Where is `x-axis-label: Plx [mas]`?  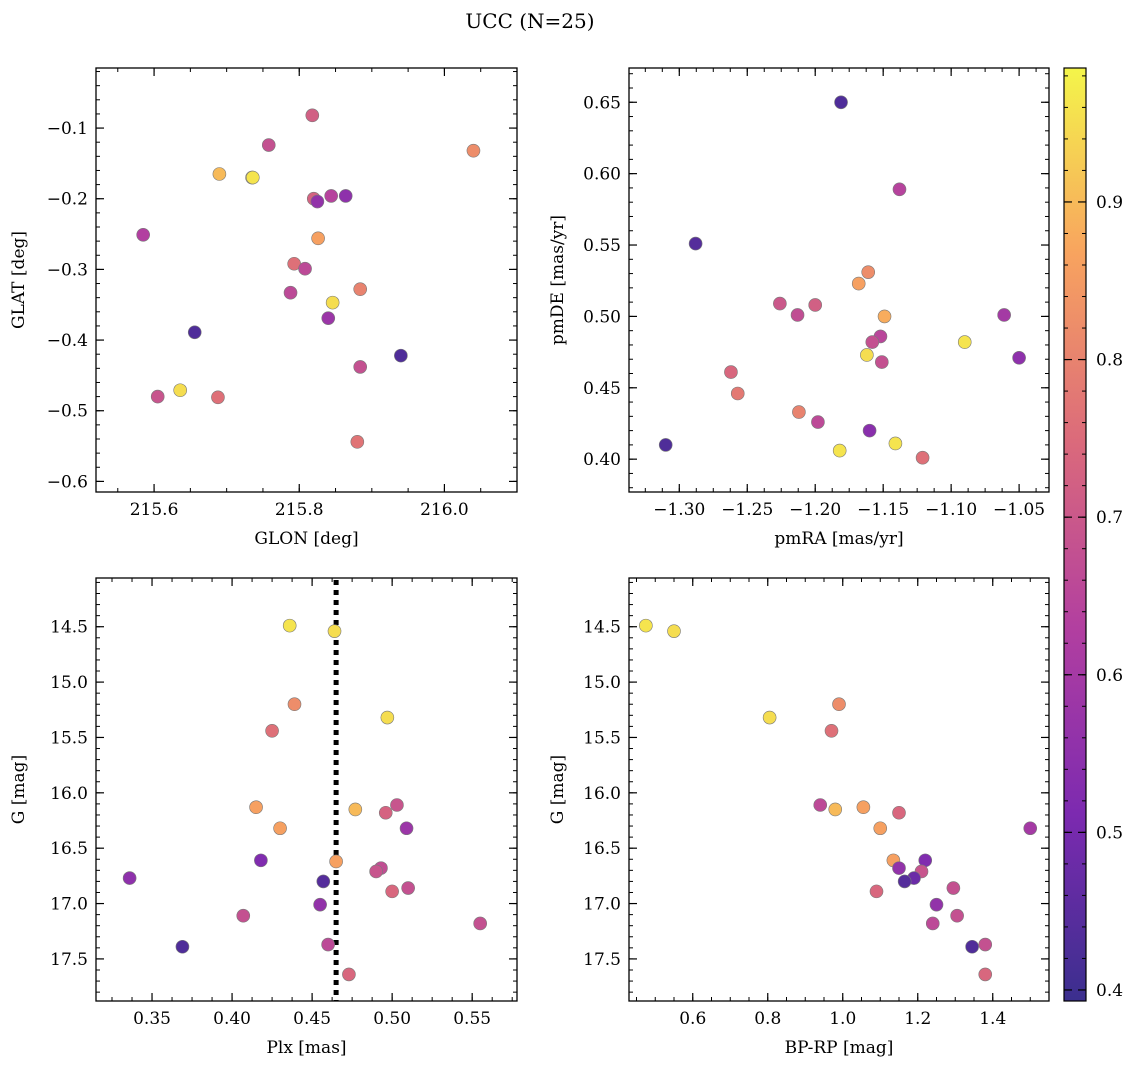
x-axis-label: Plx [mas] is located at coordinates (306, 1048).